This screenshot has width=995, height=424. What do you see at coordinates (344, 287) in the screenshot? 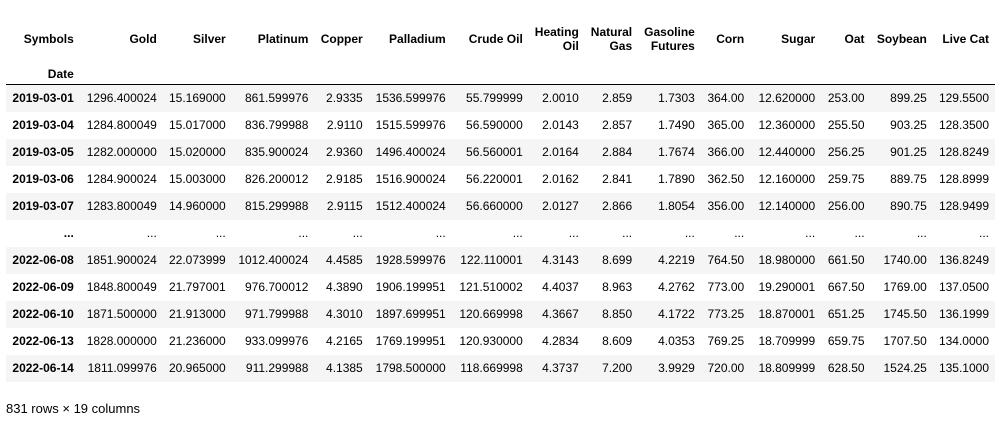
I see `table-cell: 4.3890` at bounding box center [344, 287].